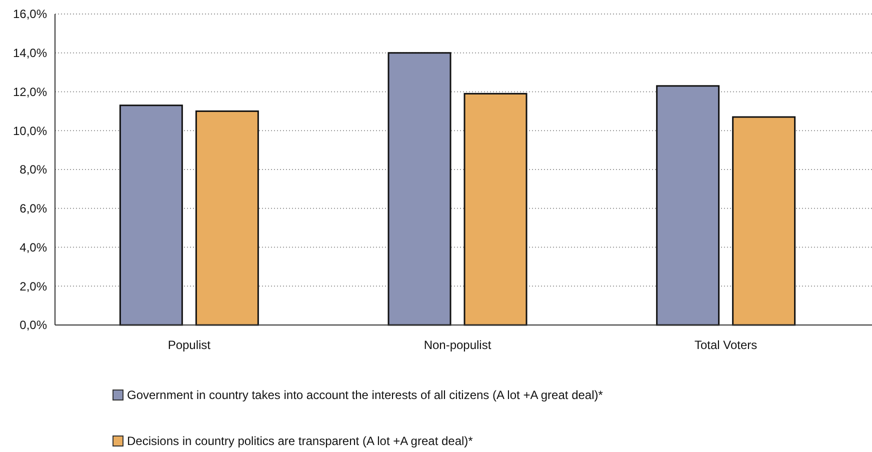 The width and height of the screenshot is (872, 452). I want to click on y-tick-label: 6,0%, so click(34, 209).